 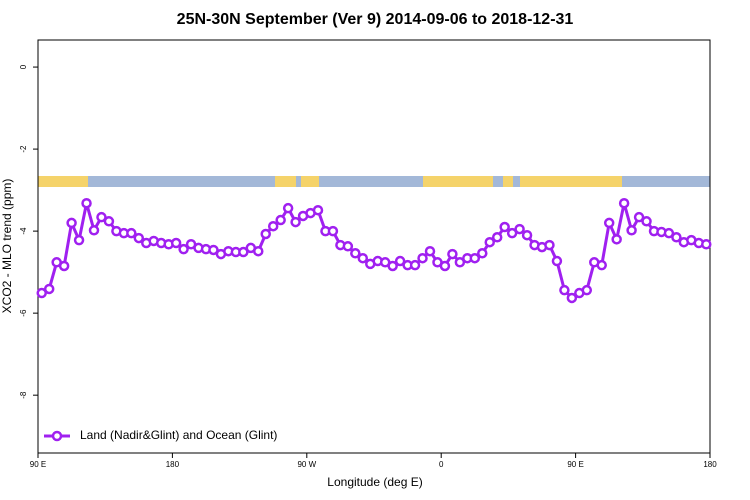 I want to click on y-tick-label: -8, so click(x=23, y=395).